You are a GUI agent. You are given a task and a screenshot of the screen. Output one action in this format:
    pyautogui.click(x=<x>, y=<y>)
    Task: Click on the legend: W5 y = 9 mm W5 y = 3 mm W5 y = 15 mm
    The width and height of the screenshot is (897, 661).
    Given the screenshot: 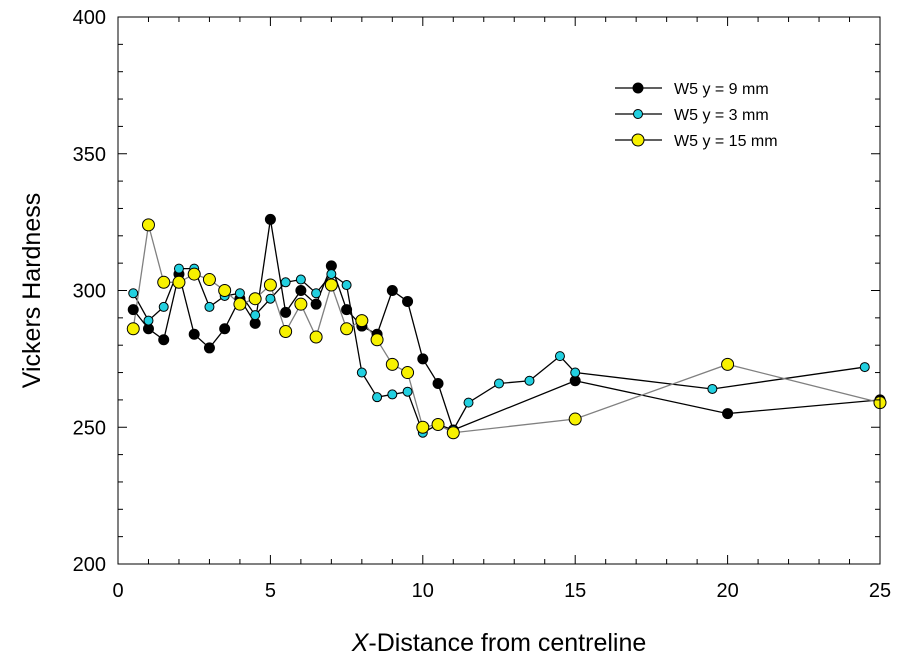 What is the action you would take?
    pyautogui.click(x=696, y=115)
    